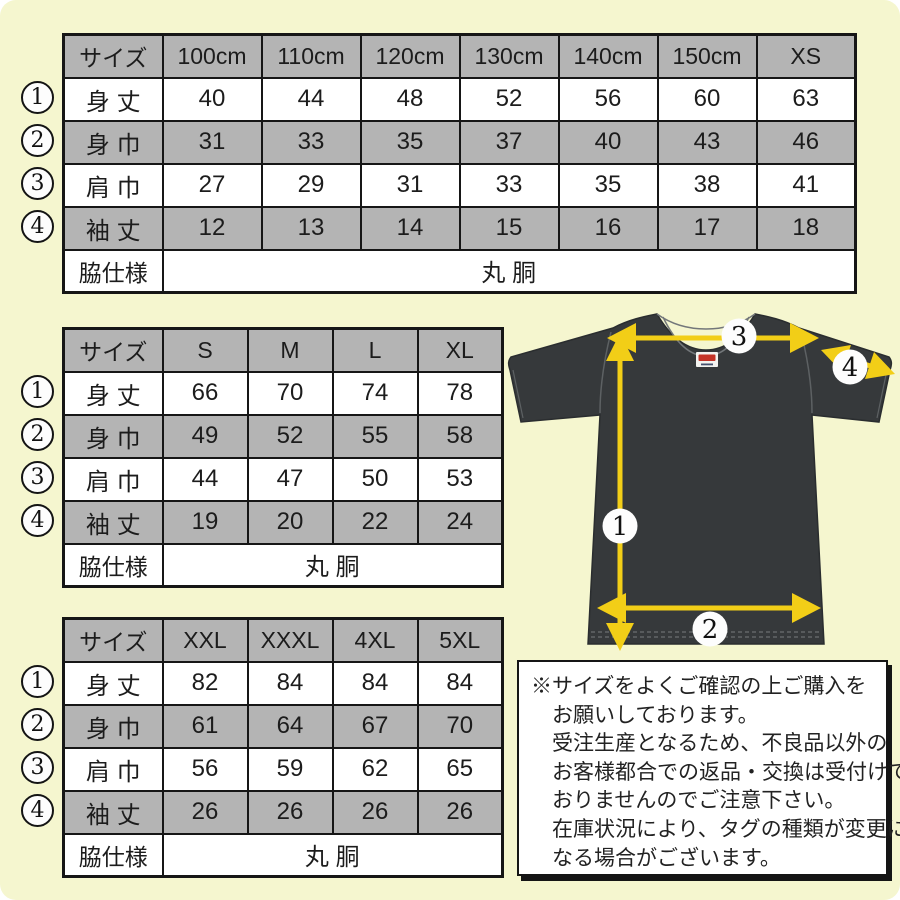 This screenshot has height=900, width=900. I want to click on size-table-row: 身 丈 66 70 74 78, so click(283, 393).